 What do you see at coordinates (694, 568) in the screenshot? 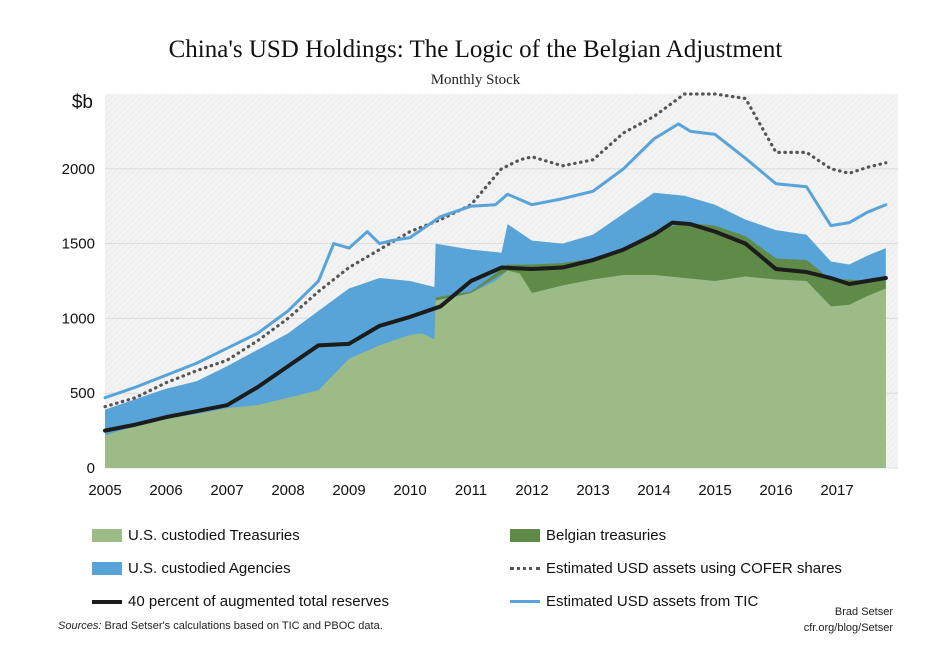
I see `legend-label: Estimated USD assets using COFER shares` at bounding box center [694, 568].